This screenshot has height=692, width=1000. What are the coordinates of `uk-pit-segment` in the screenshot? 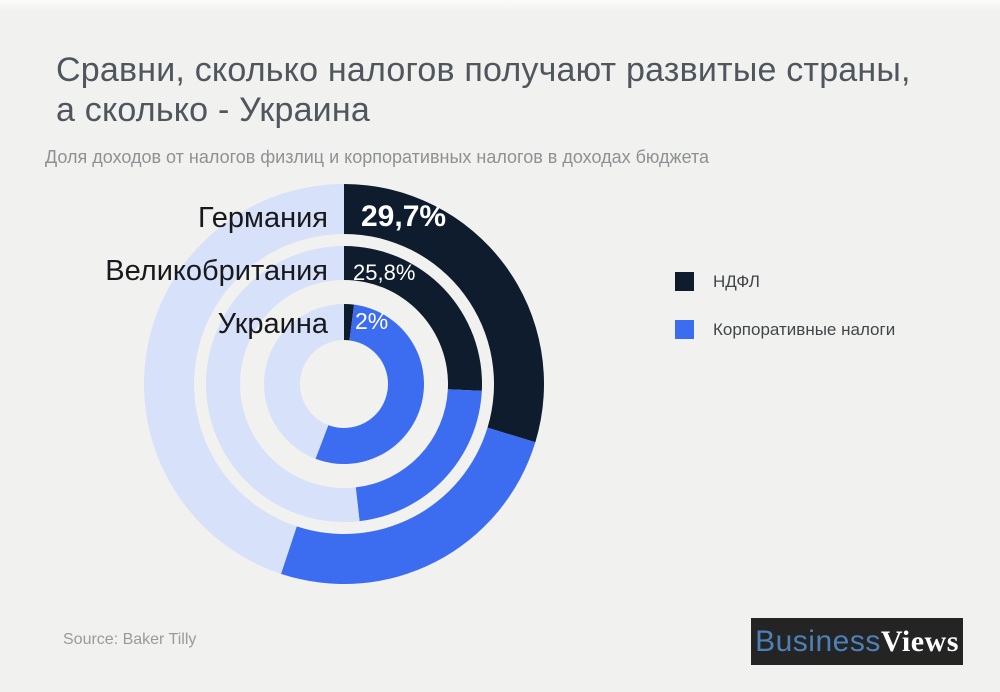 It's located at (413, 318).